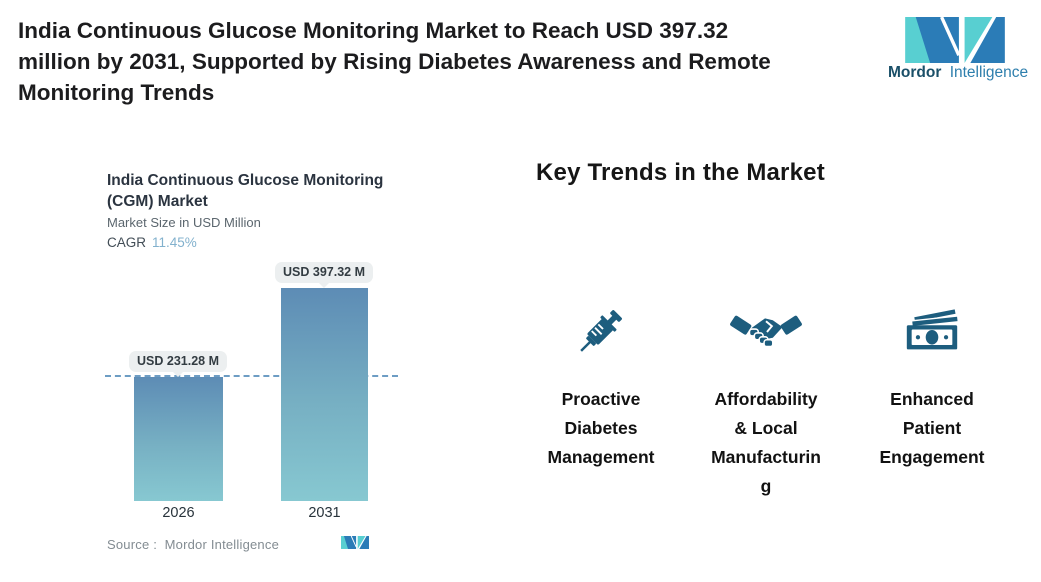  Describe the element at coordinates (178, 439) in the screenshot. I see `bar-2026` at that location.